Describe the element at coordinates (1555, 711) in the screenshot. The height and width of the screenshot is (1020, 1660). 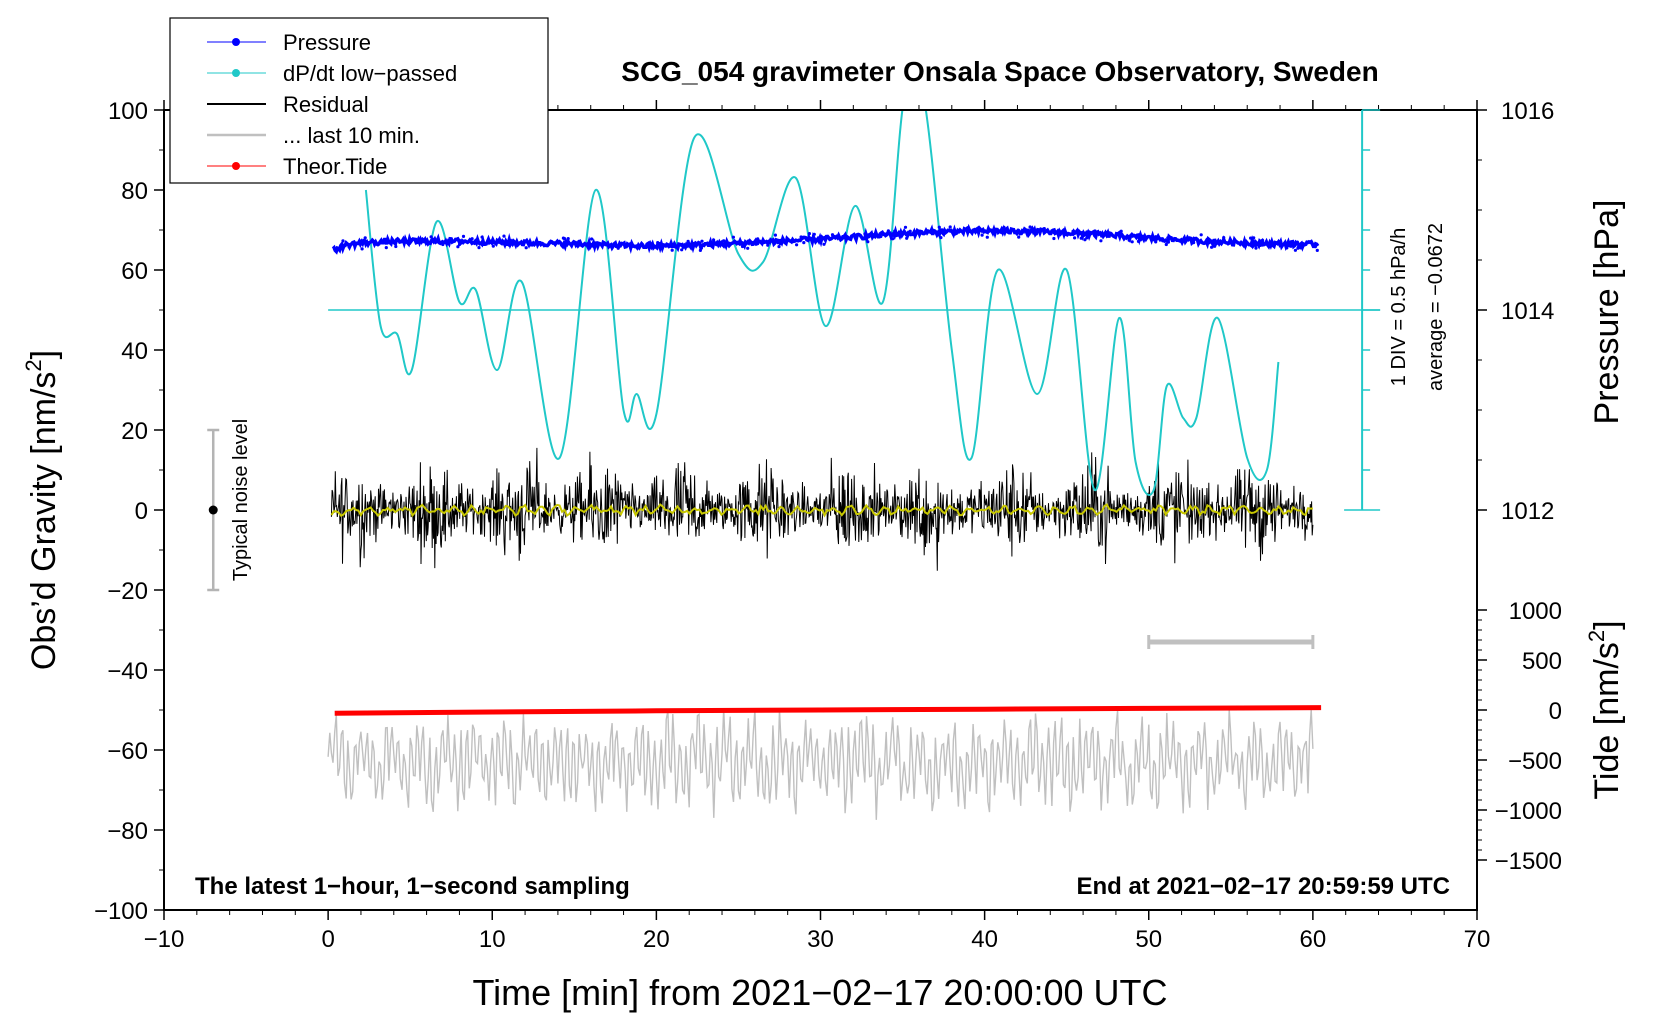
I see `tide-tick-label: 0` at that location.